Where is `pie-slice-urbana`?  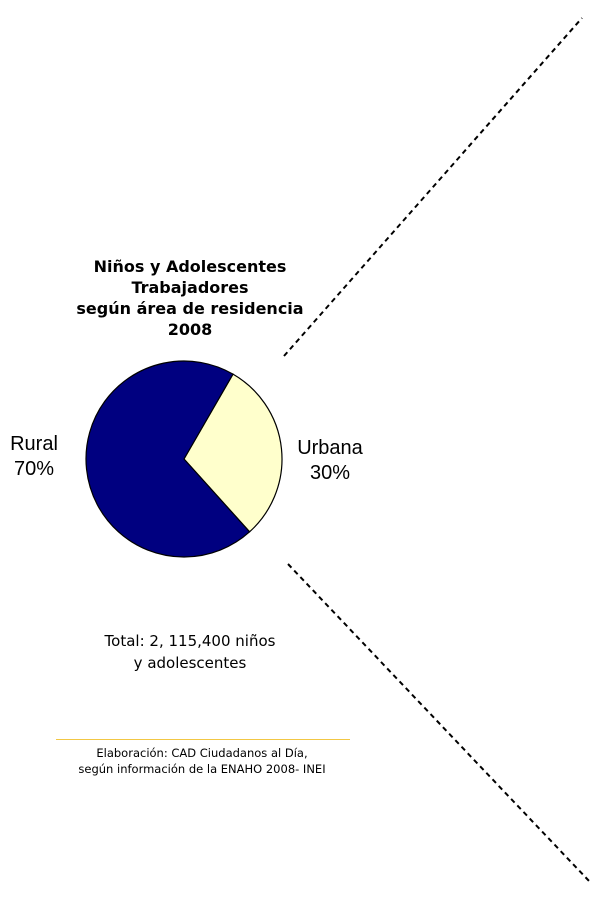 pie-slice-urbana is located at coordinates (233, 453).